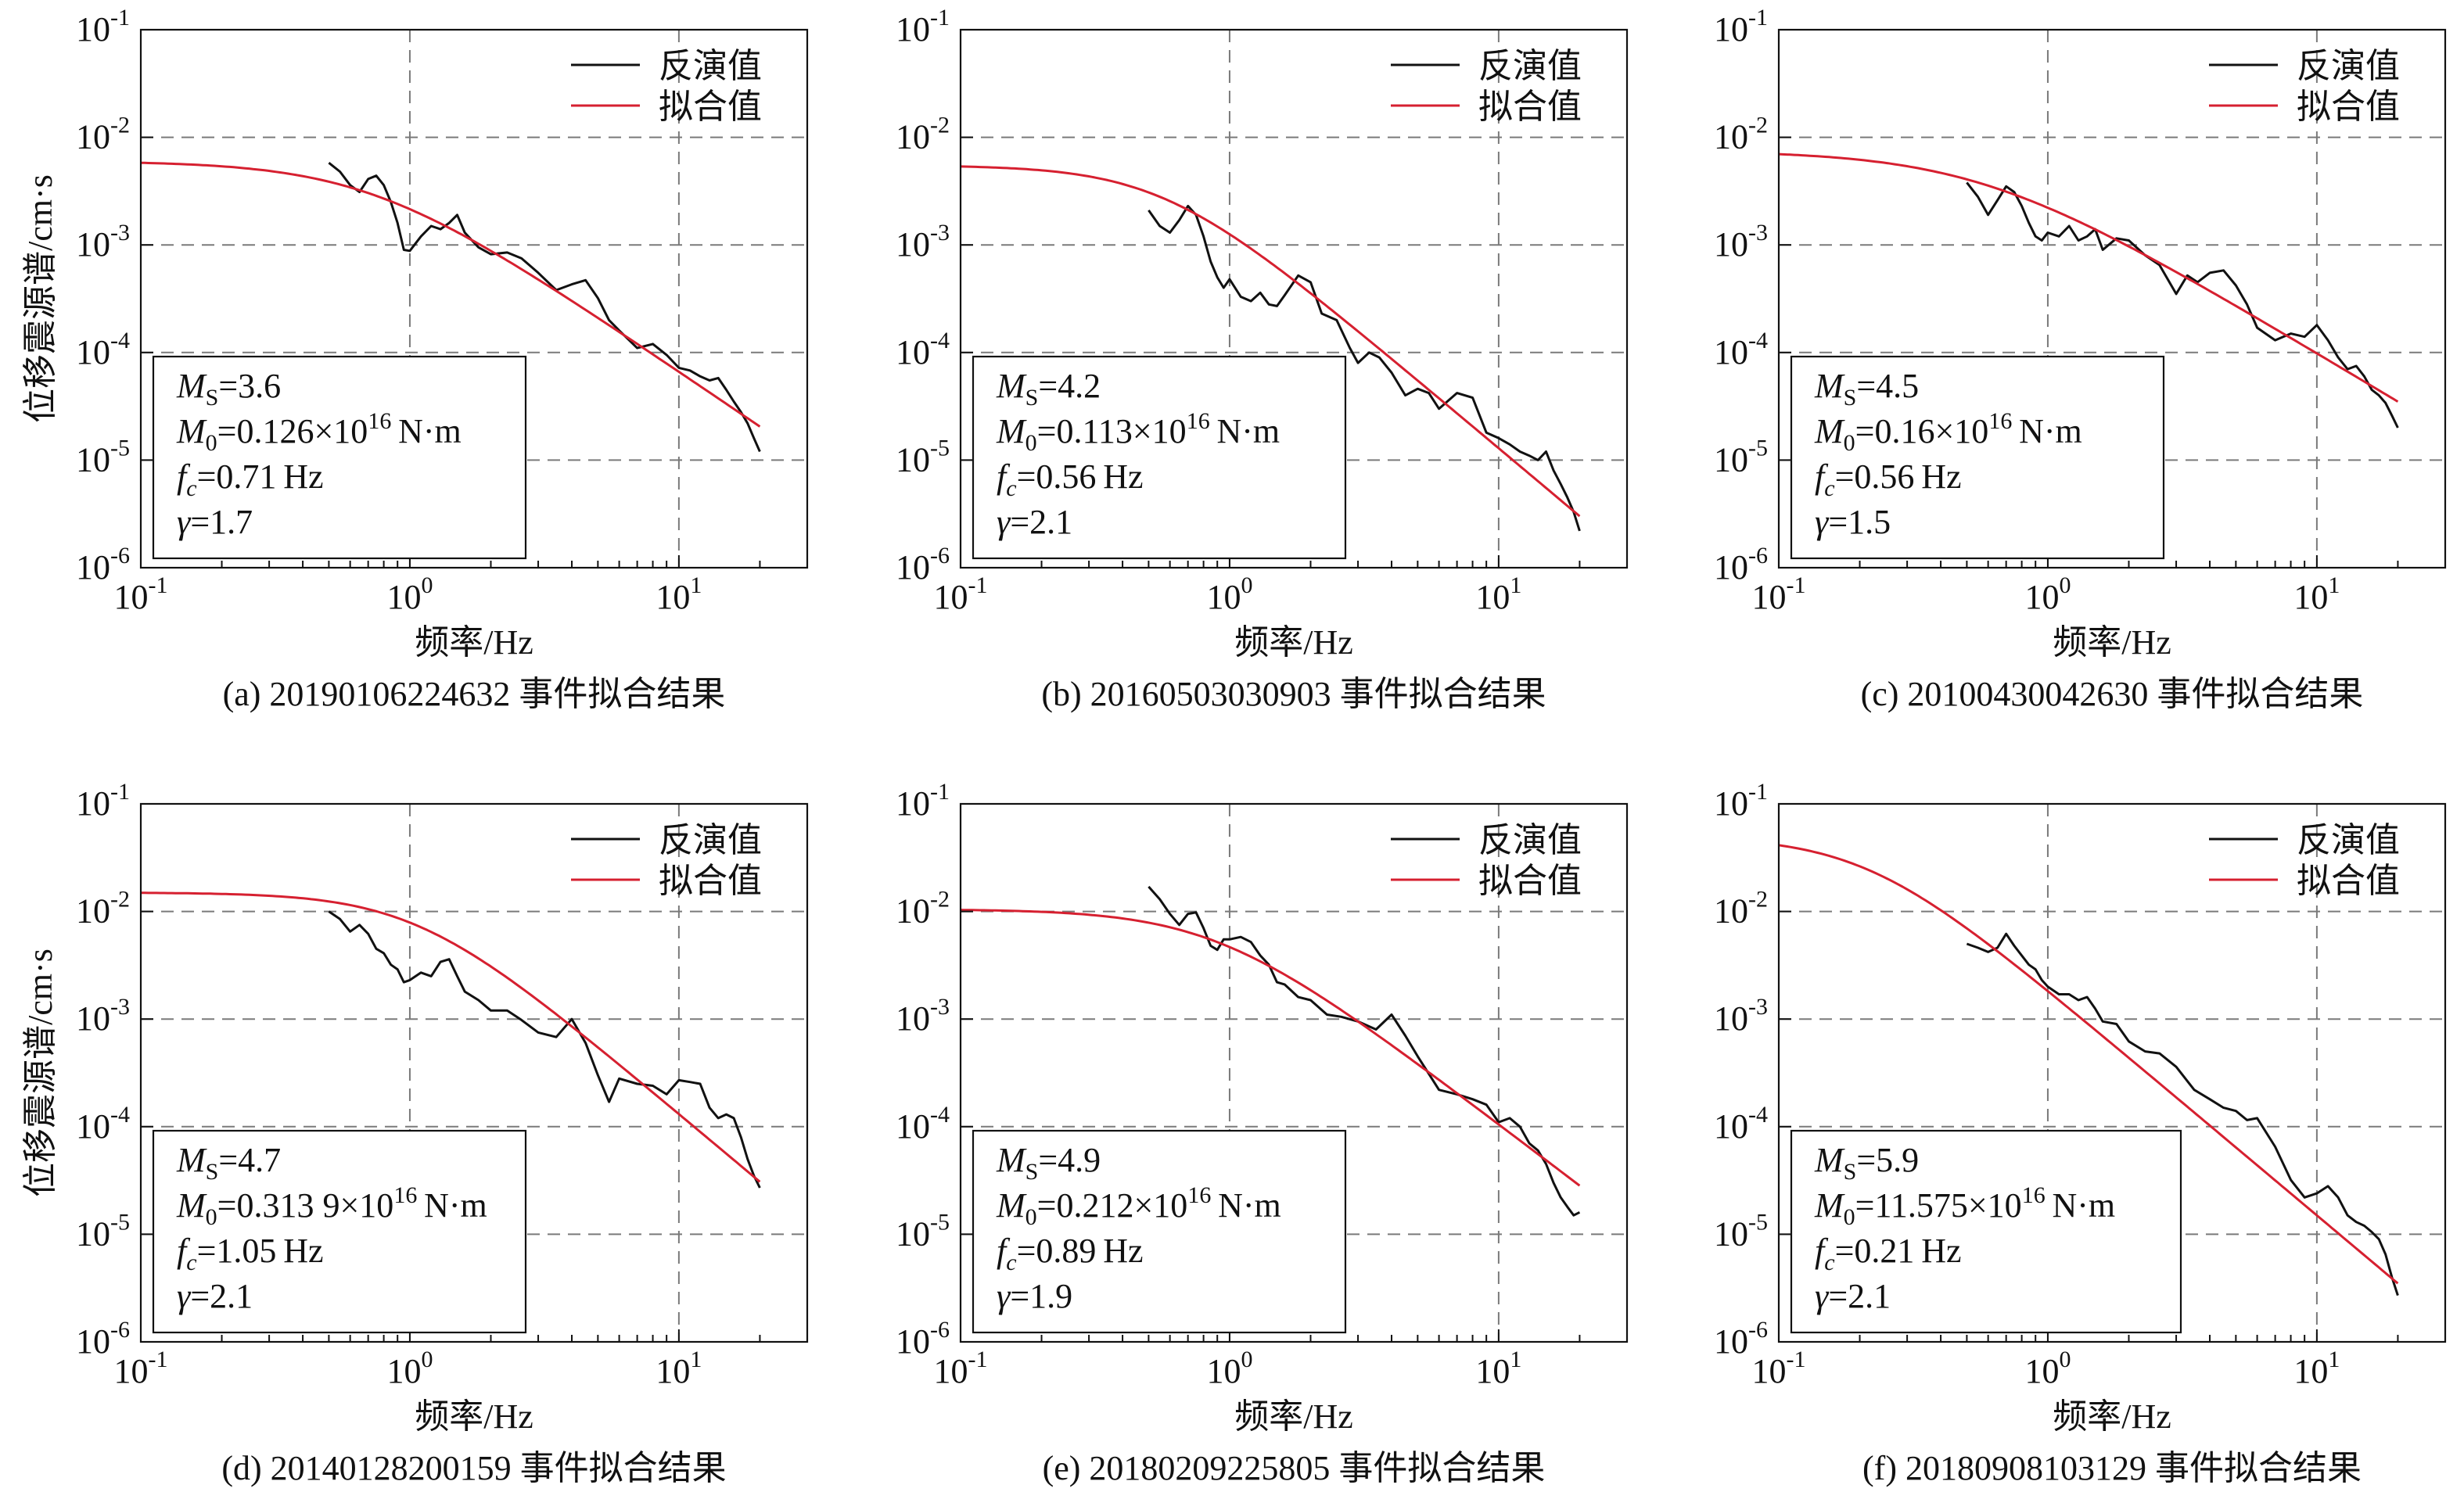 This screenshot has height=1492, width=2464. Describe the element at coordinates (1870, 522) in the screenshot. I see `falloff-value: 1.5` at that location.